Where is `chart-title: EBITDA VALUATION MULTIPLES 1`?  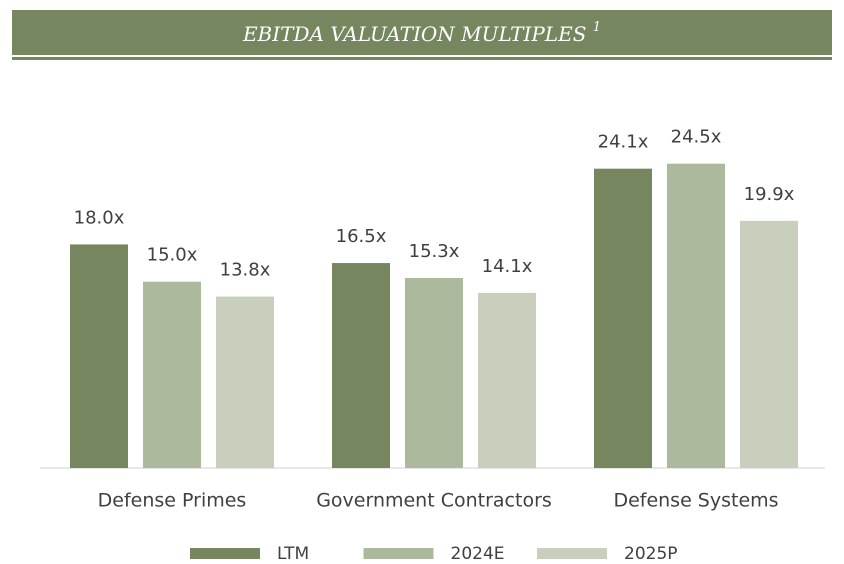 chart-title: EBITDA VALUATION MULTIPLES 1 is located at coordinates (421, 33).